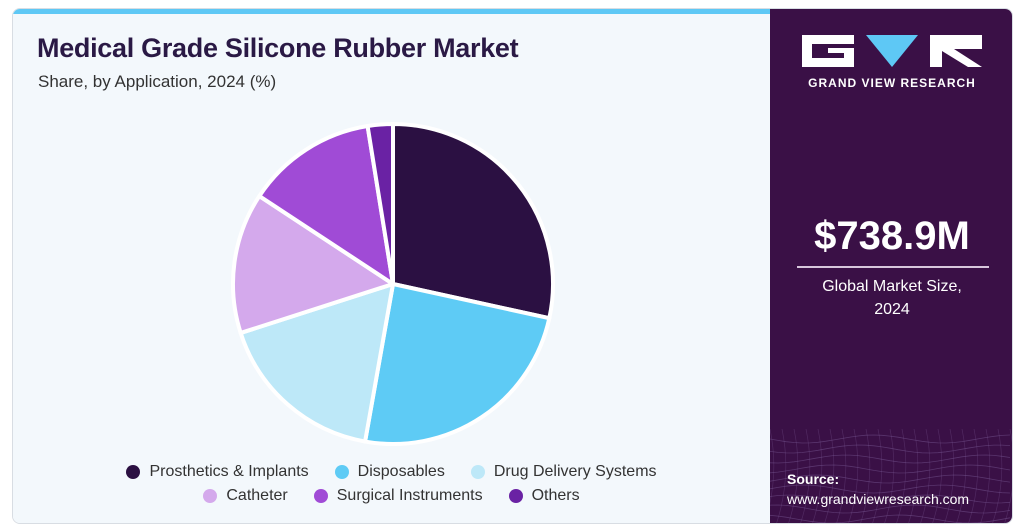 This screenshot has width=1025, height=532. Describe the element at coordinates (813, 479) in the screenshot. I see `source-label: Source:` at that location.